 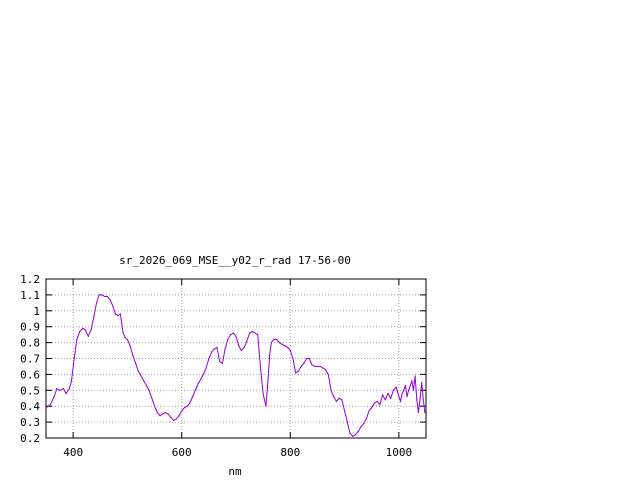 What do you see at coordinates (30, 327) in the screenshot?
I see `y-tick-label: 0.9` at bounding box center [30, 327].